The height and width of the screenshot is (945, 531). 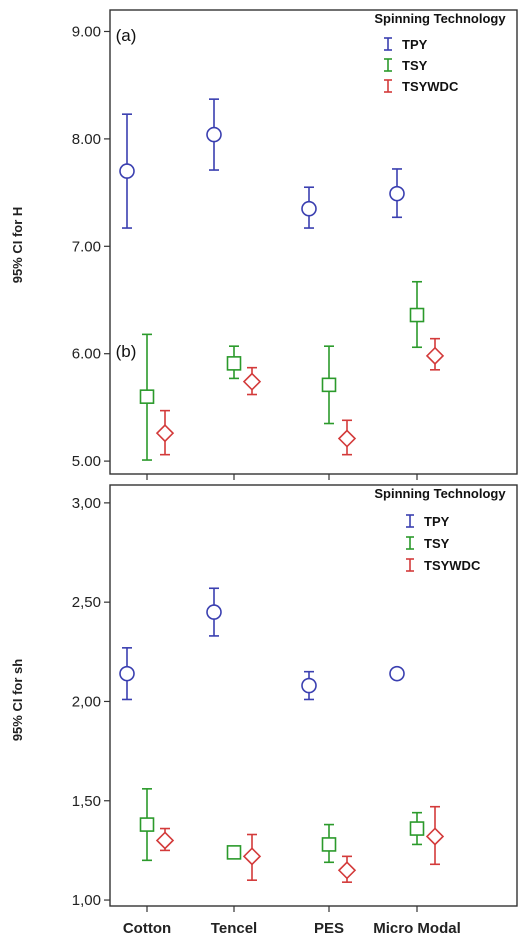 I want to click on y-tick-label: 5.00, so click(x=86, y=461).